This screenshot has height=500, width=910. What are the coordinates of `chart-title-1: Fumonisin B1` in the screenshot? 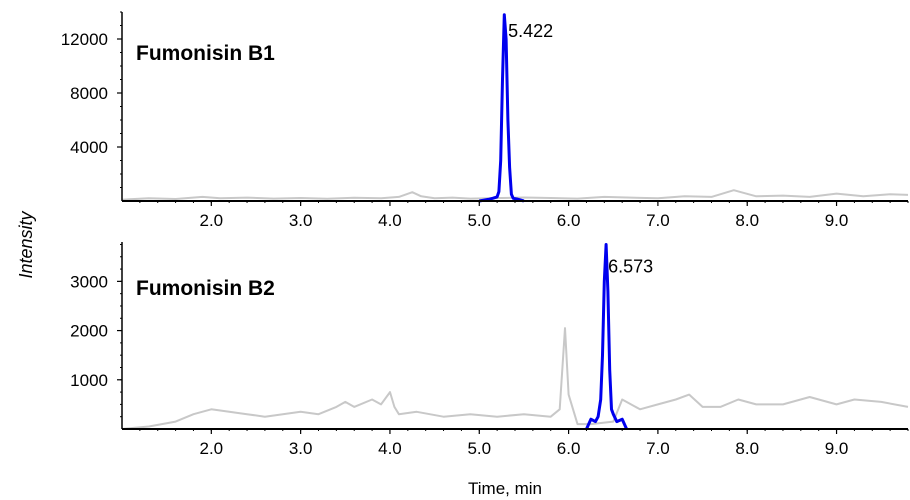 It's located at (205, 53).